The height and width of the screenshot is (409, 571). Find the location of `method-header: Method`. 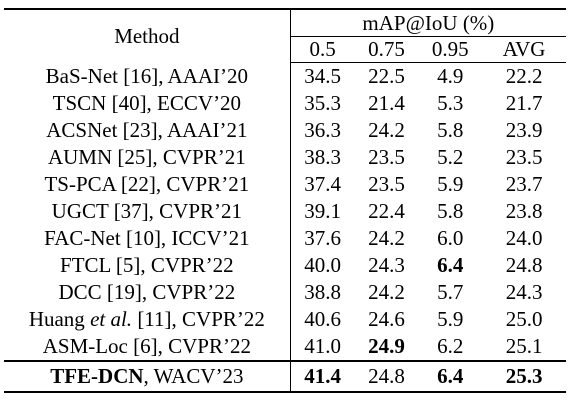

method-header: Method is located at coordinates (147, 35).